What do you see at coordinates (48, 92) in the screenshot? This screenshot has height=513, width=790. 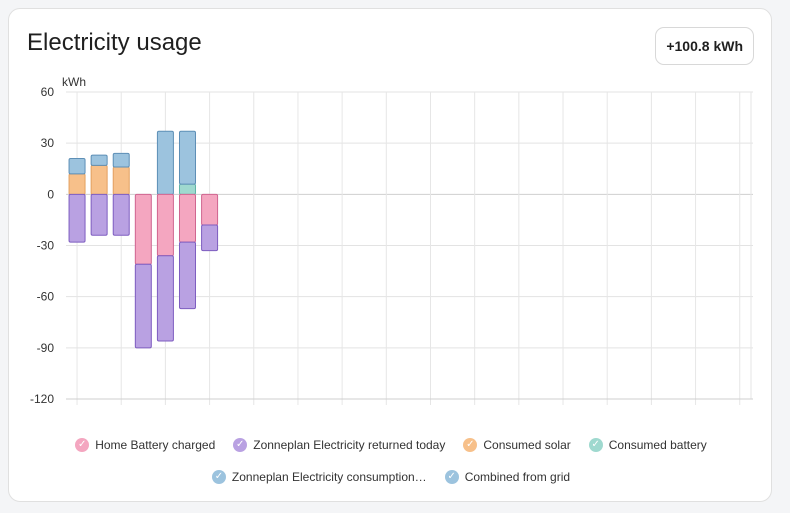 I see `y-tick-label: 60` at bounding box center [48, 92].